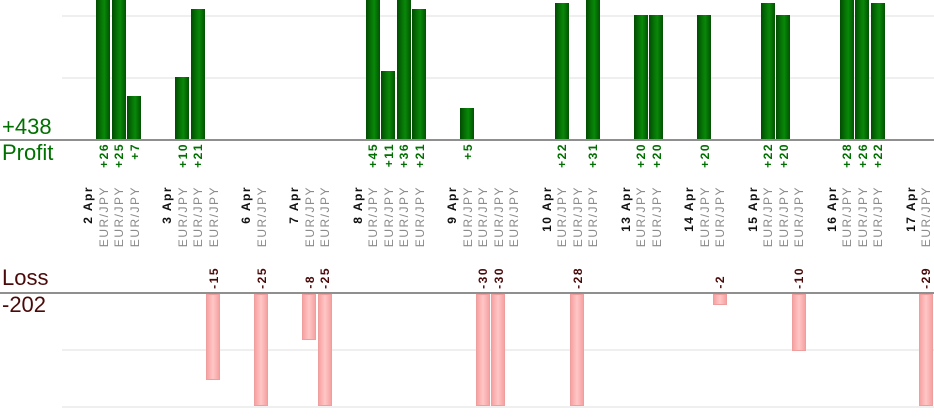 Image resolution: width=934 pixels, height=420 pixels. What do you see at coordinates (926, 263) in the screenshot?
I see `loss-value-label-wrap: -29` at bounding box center [926, 263].